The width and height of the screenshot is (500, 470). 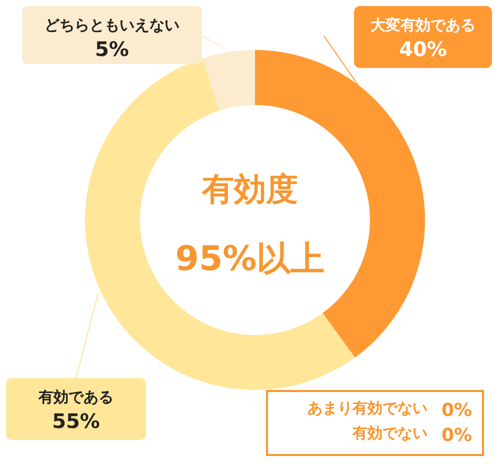 What do you see at coordinates (112, 49) in the screenshot?
I see `data-label: 5%` at bounding box center [112, 49].